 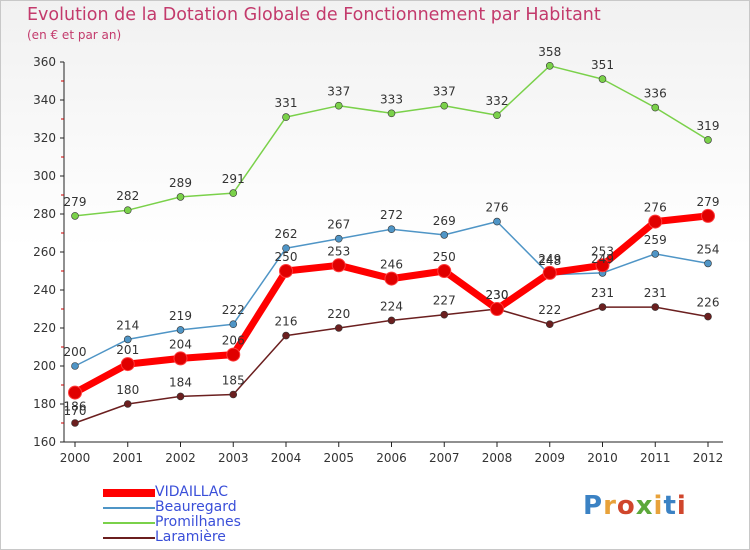 What do you see at coordinates (286, 322) in the screenshot?
I see `data-label: 216` at bounding box center [286, 322].